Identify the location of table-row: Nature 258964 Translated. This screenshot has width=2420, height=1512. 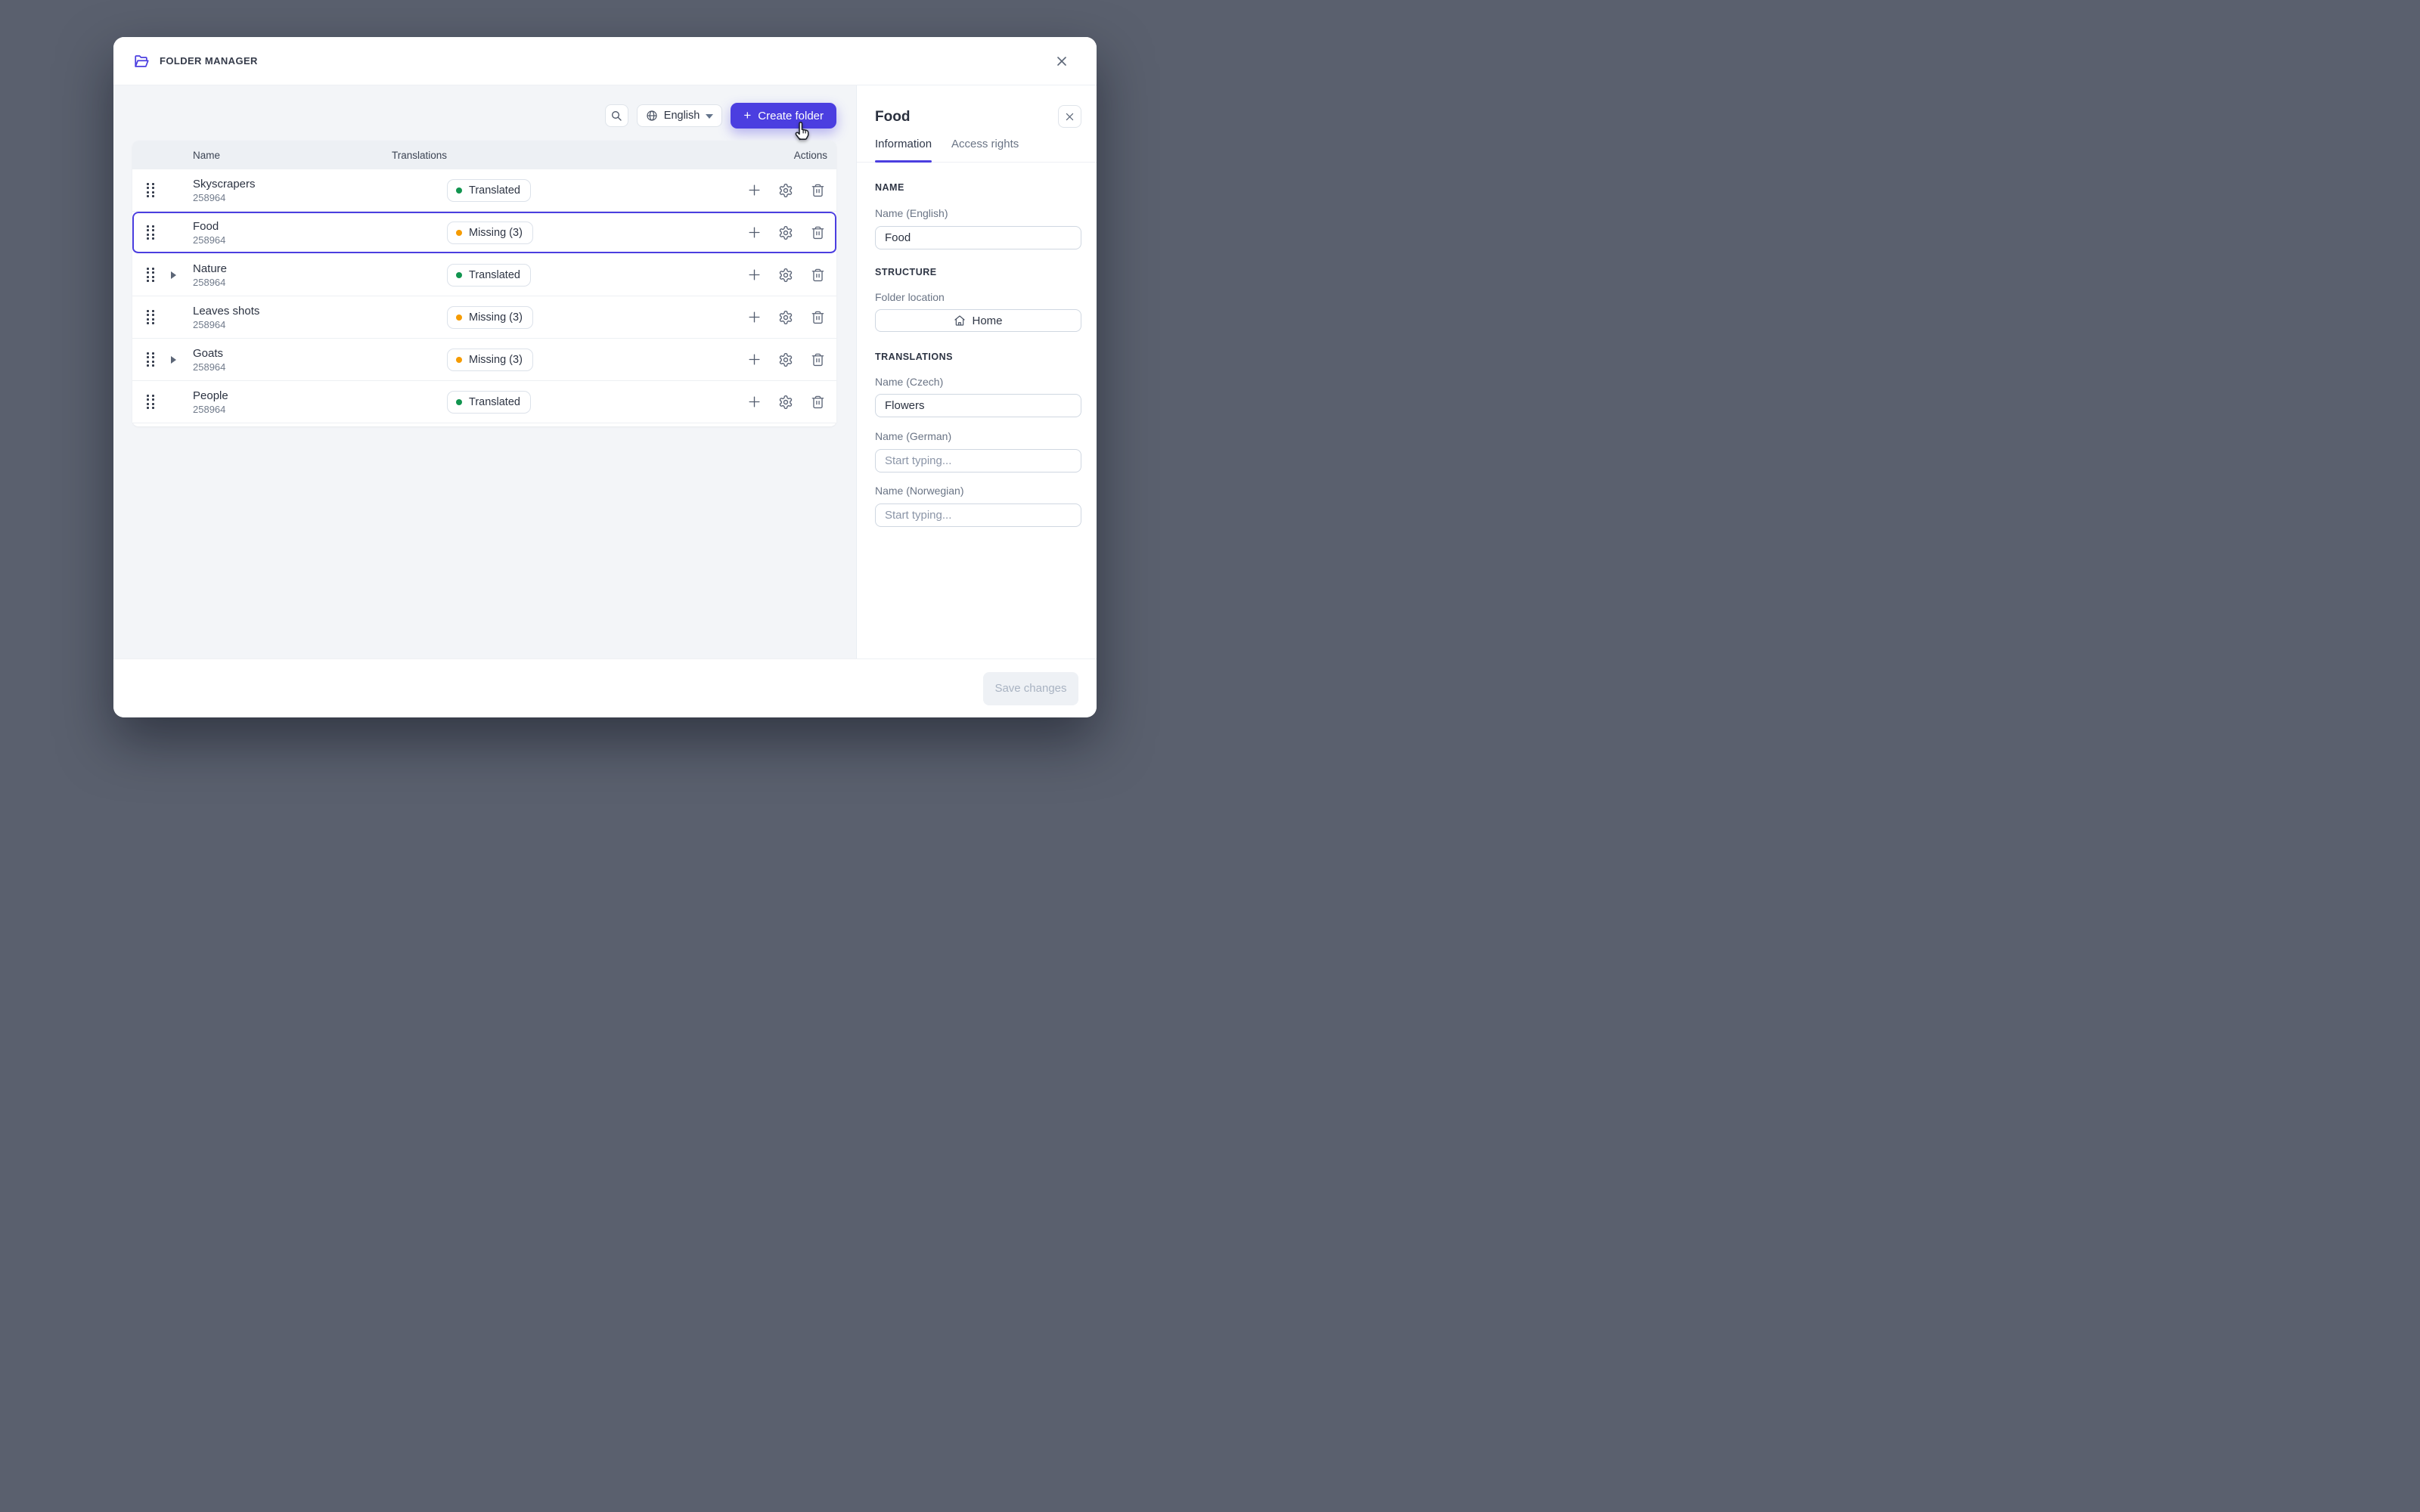
(484, 275).